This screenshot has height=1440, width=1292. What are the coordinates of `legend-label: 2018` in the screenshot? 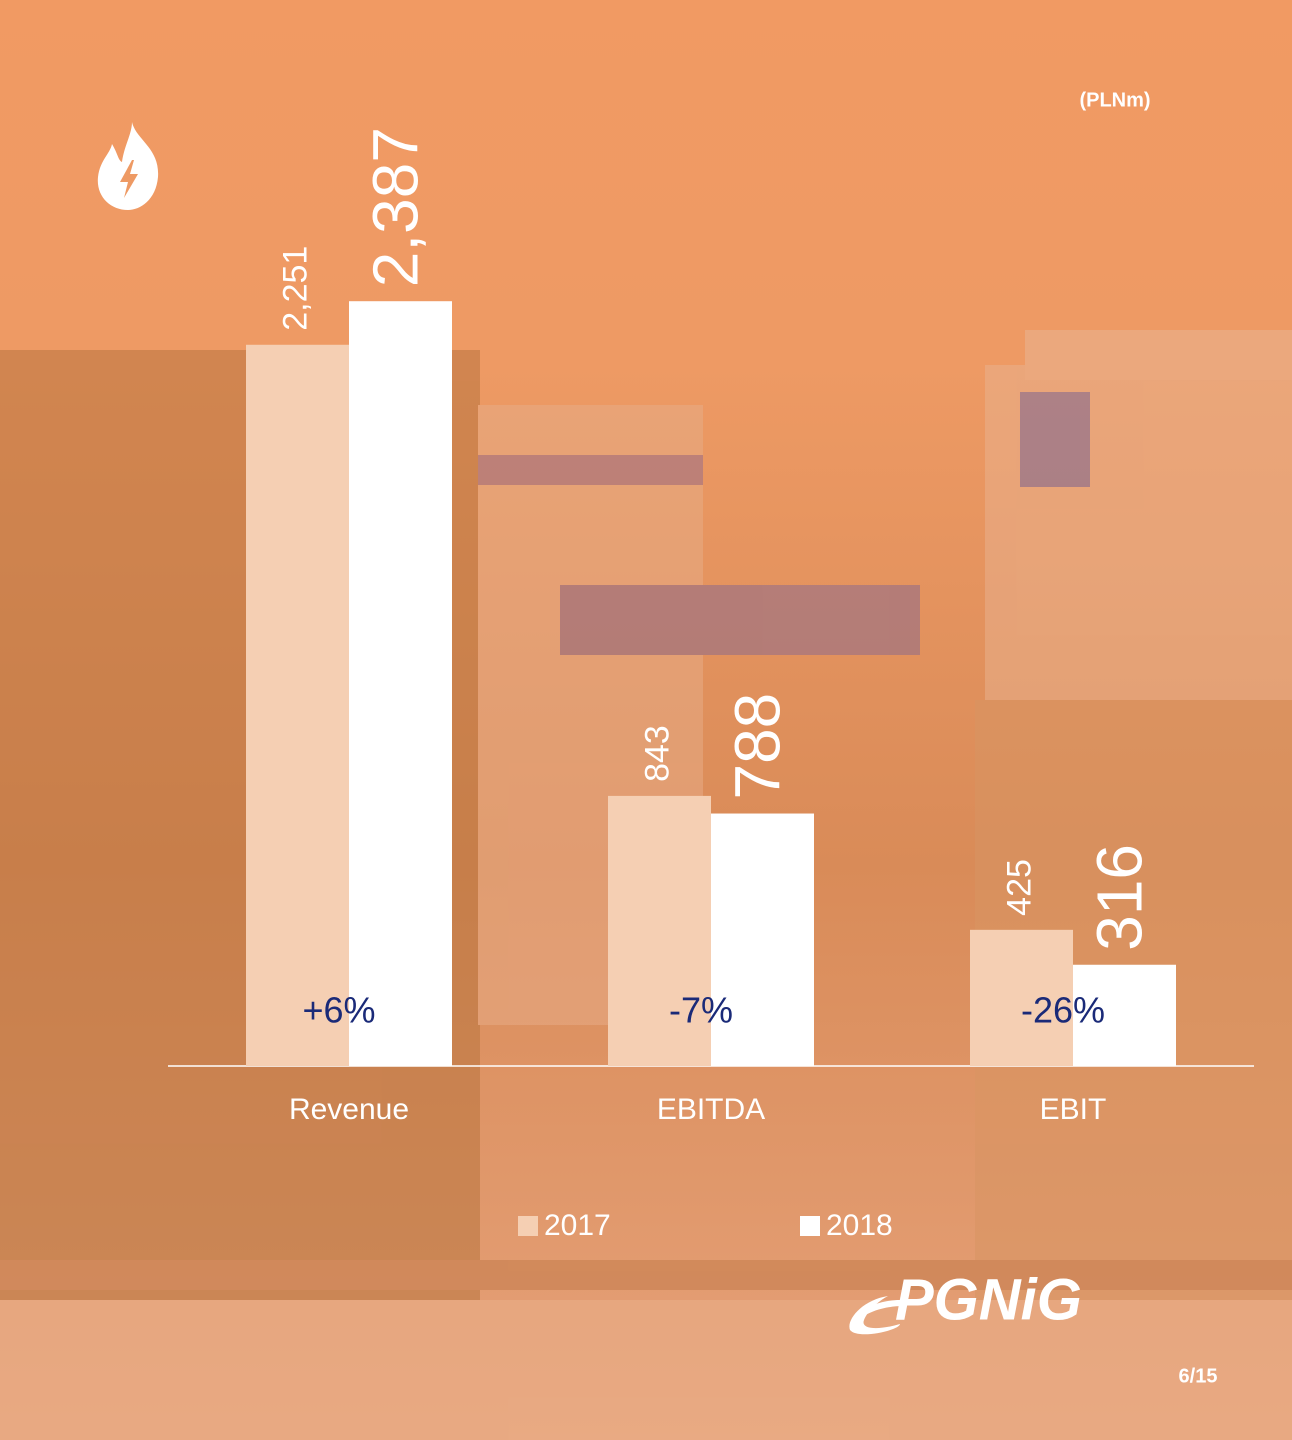 It's located at (859, 1225).